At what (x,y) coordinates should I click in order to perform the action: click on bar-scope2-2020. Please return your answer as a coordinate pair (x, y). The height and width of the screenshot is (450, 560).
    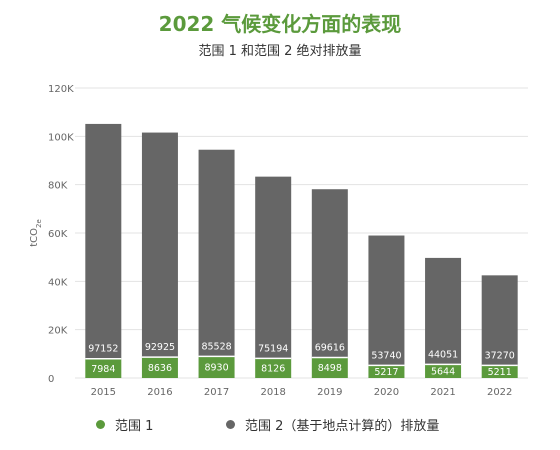
    Looking at the image, I should click on (386, 300).